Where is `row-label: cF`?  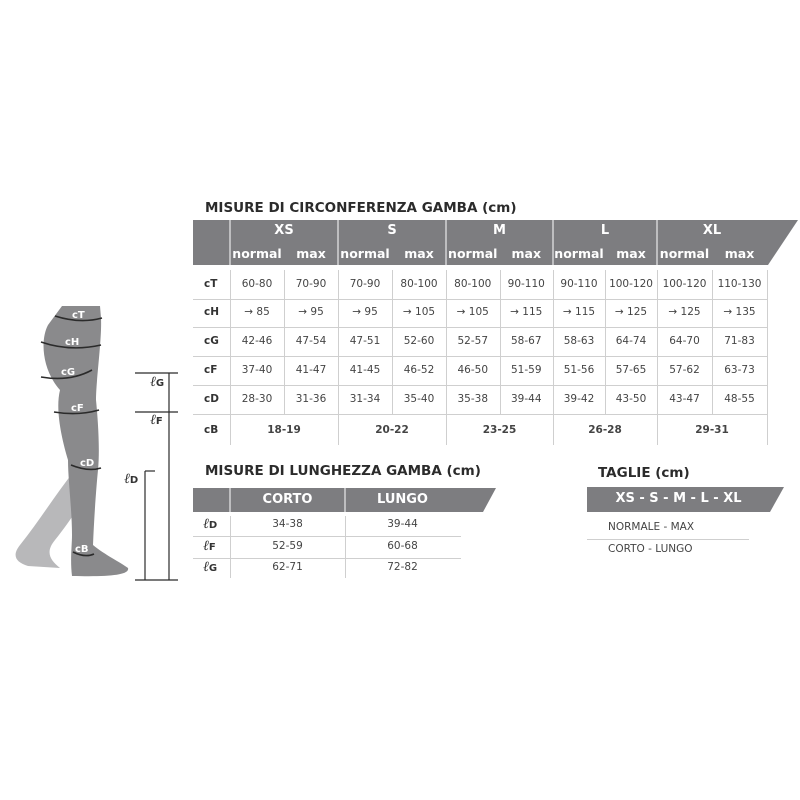 row-label: cF is located at coordinates (211, 370).